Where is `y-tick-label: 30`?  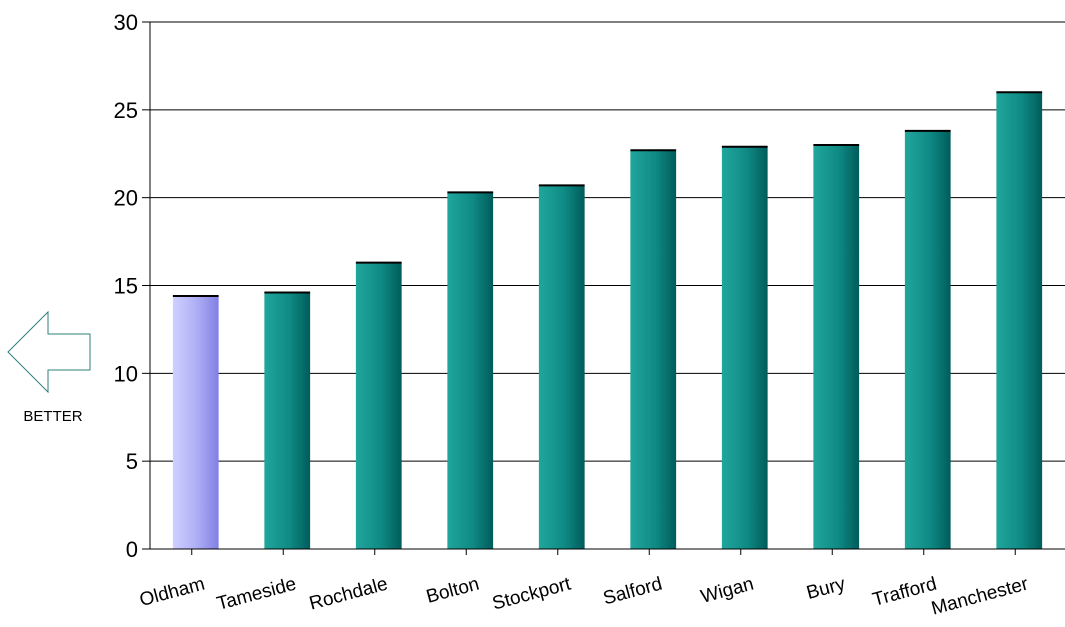 y-tick-label: 30 is located at coordinates (126, 22).